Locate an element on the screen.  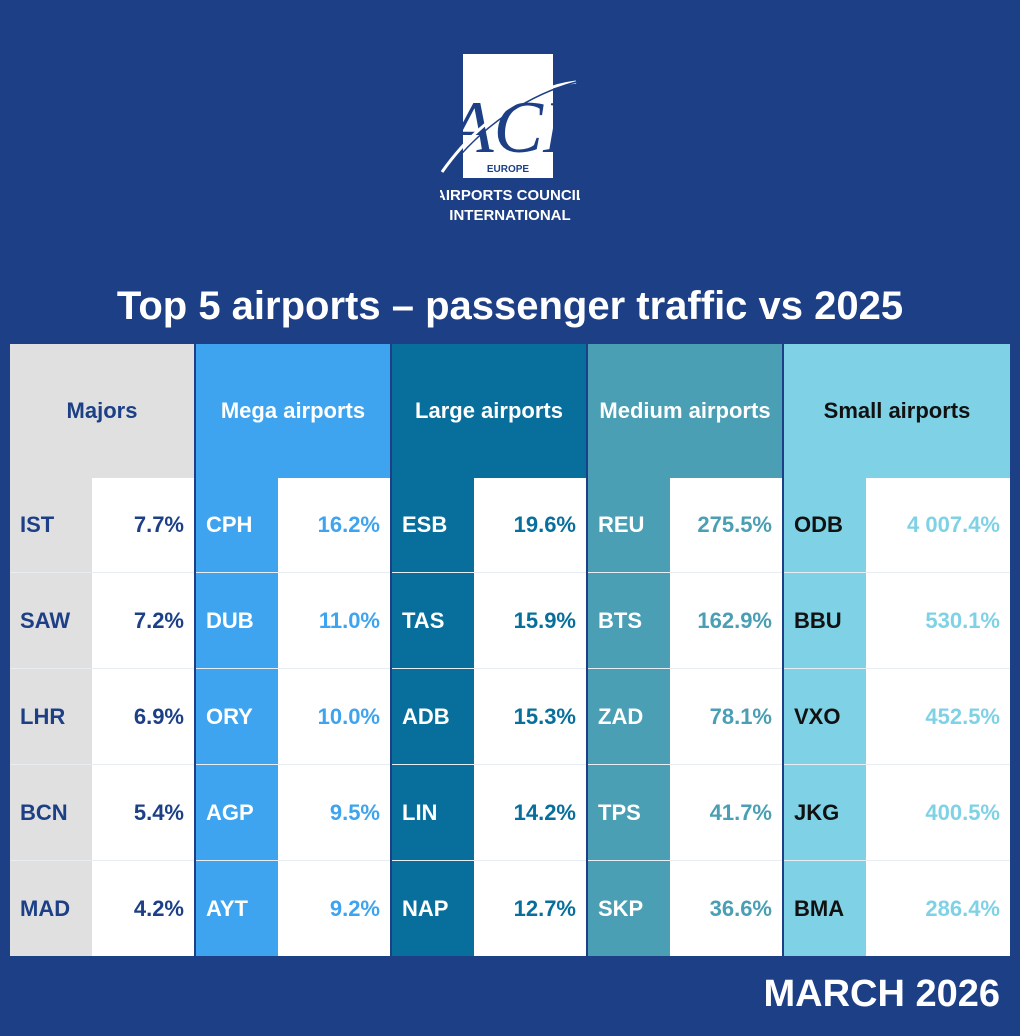
header-mega: Mega airports is located at coordinates (293, 411).